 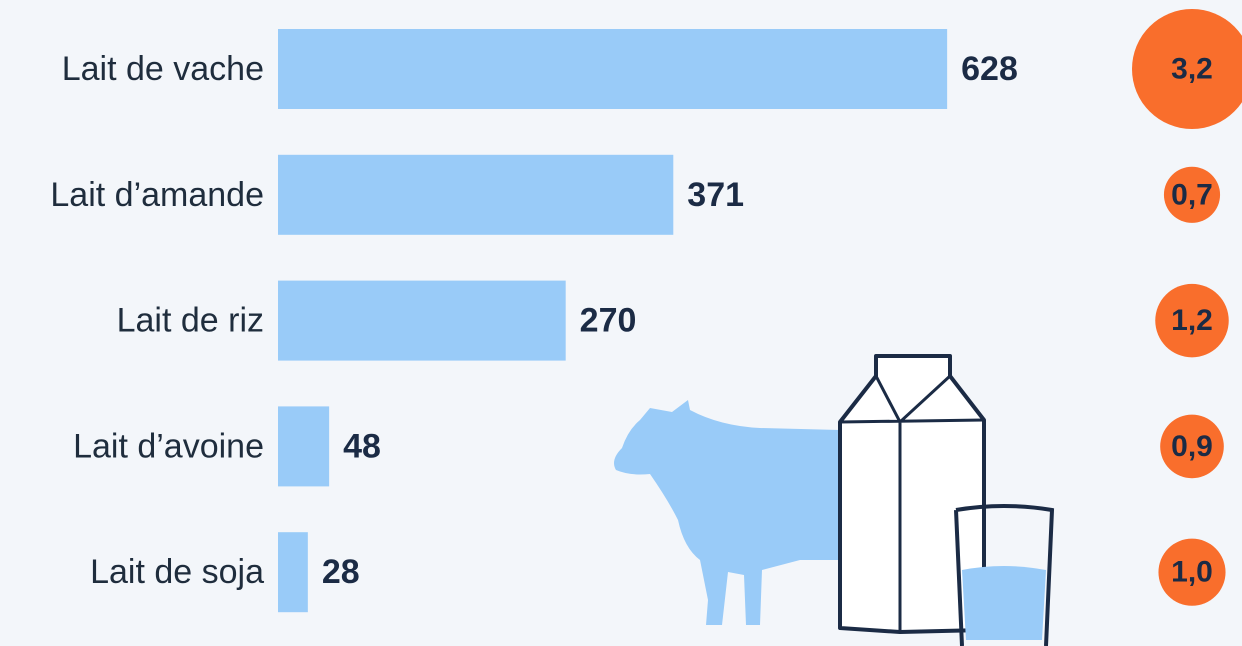 I want to click on bubble-label: 0,9, so click(x=1192, y=446).